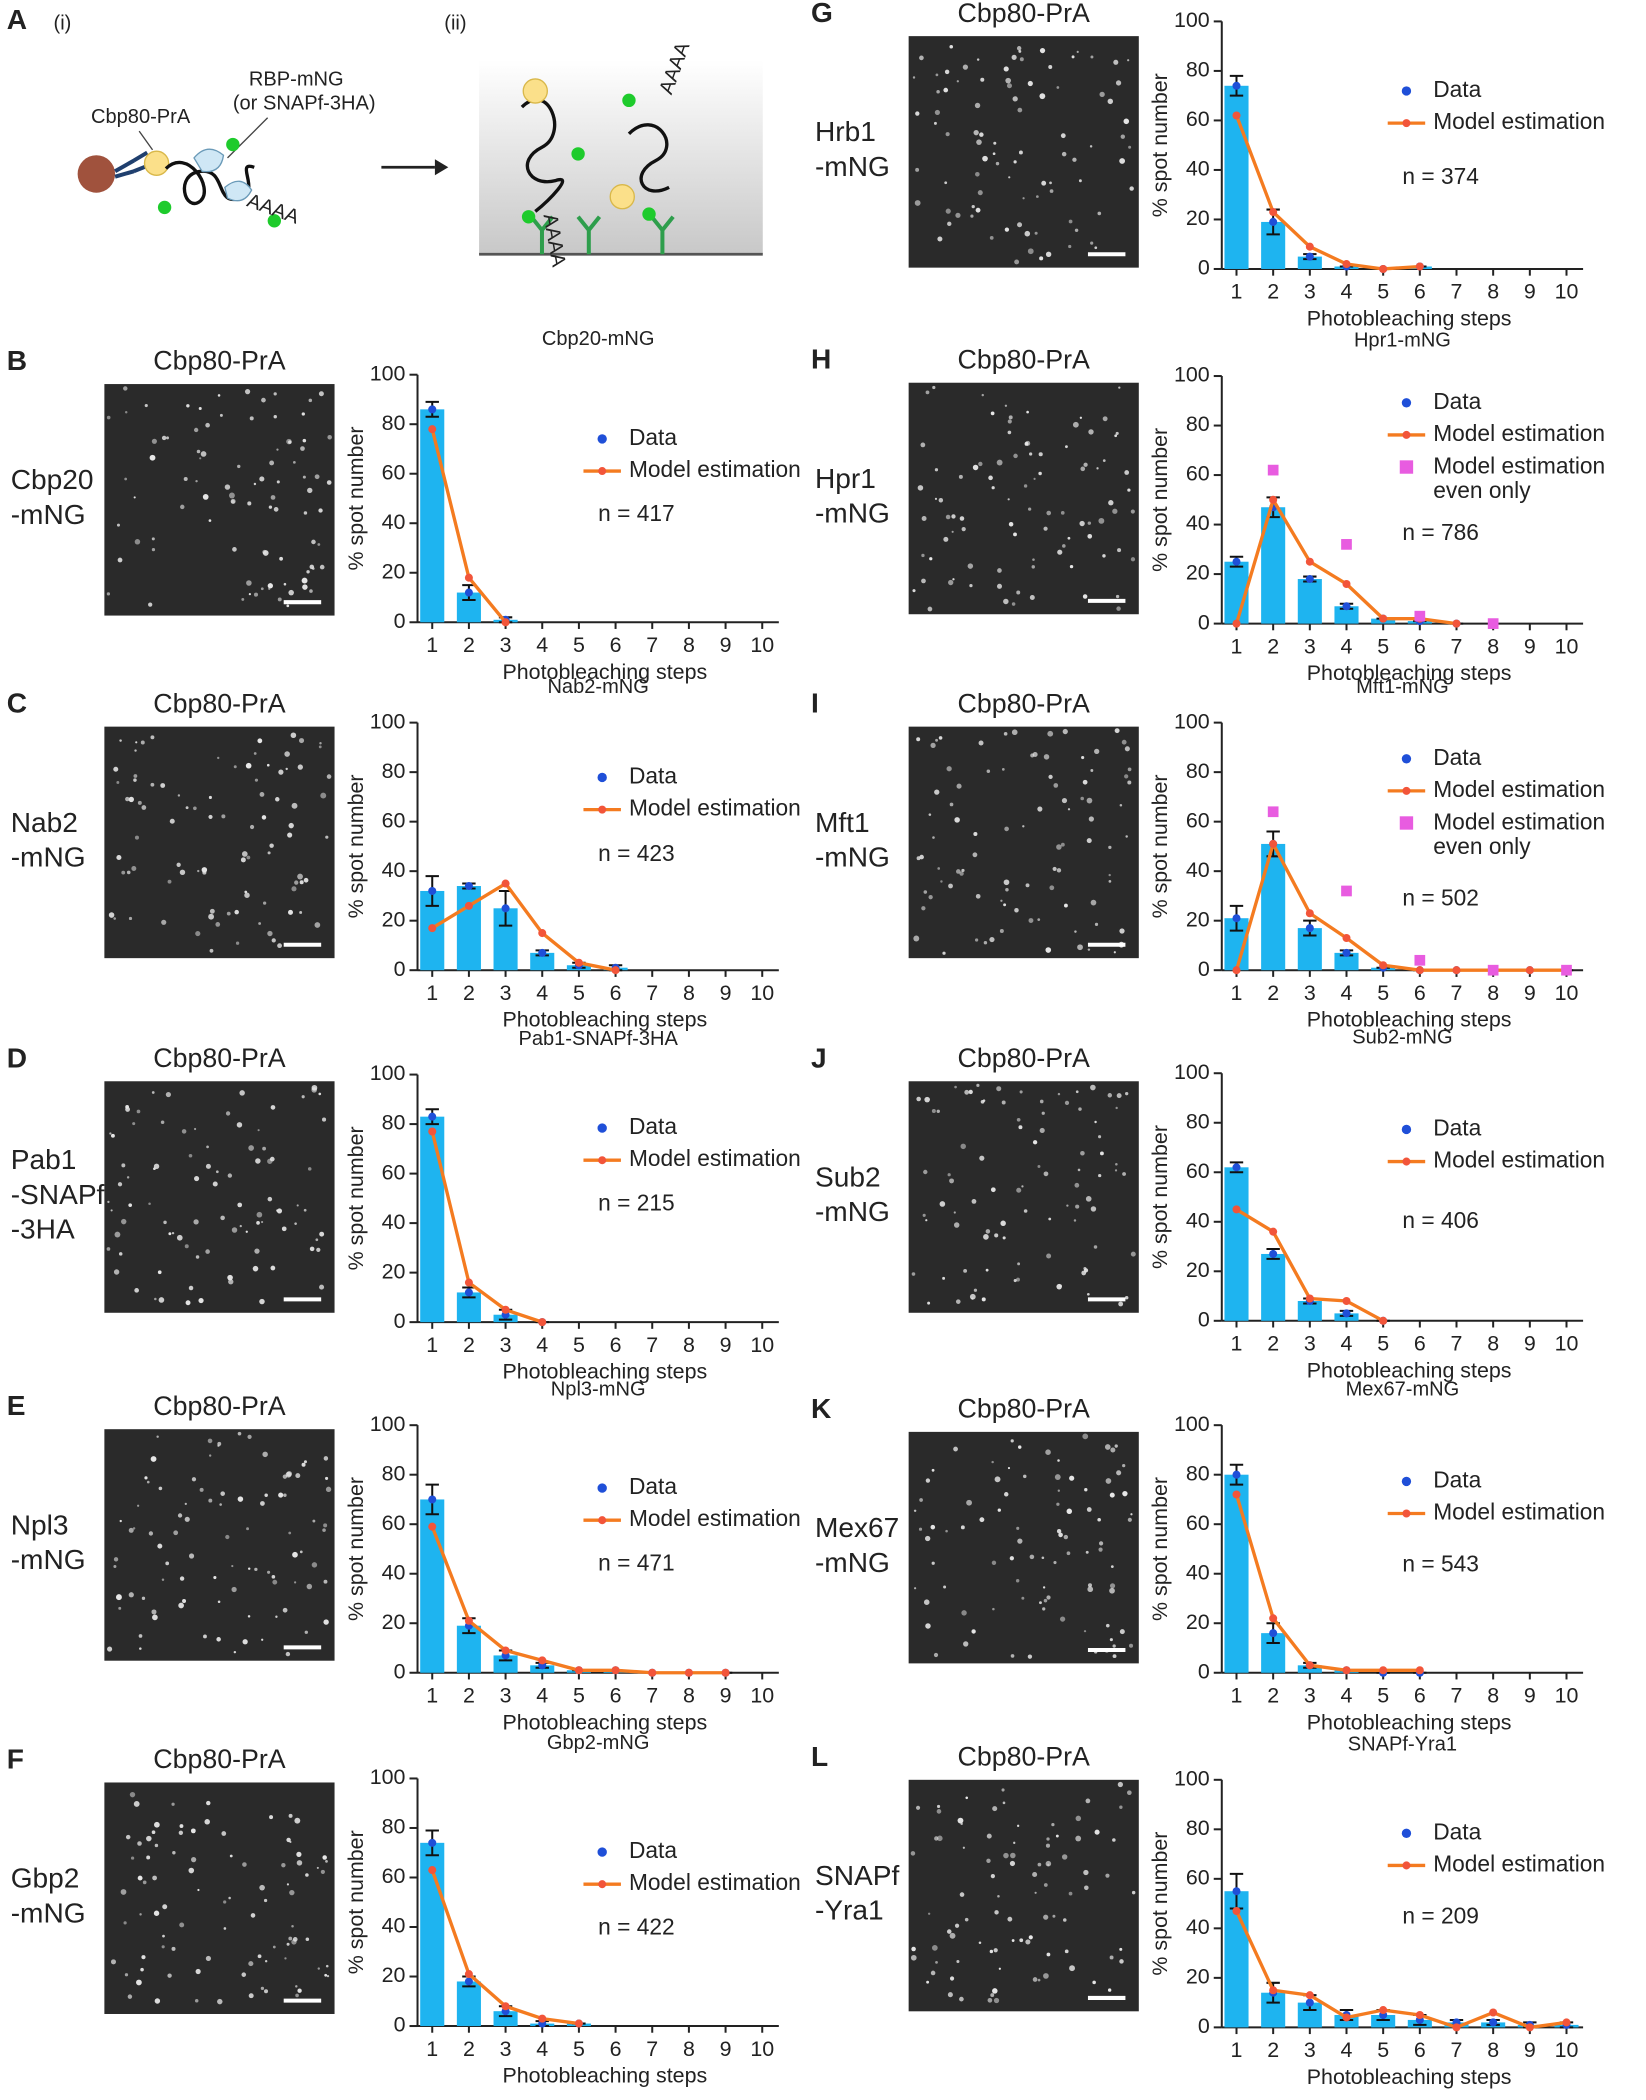 This screenshot has width=1646, height=2100. What do you see at coordinates (1347, 646) in the screenshot?
I see `x-tick-label: 4` at bounding box center [1347, 646].